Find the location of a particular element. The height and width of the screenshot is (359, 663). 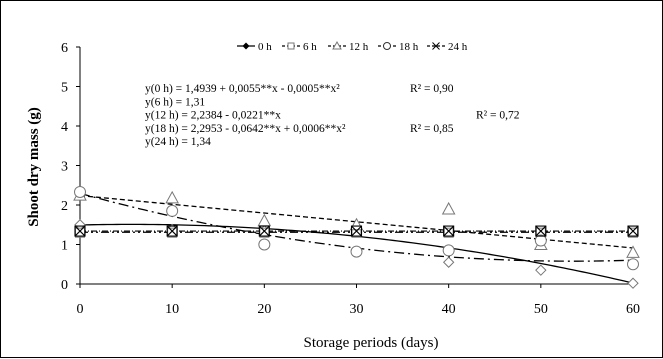

equation-1: y(6 h) = 1,31 is located at coordinates (175, 102).